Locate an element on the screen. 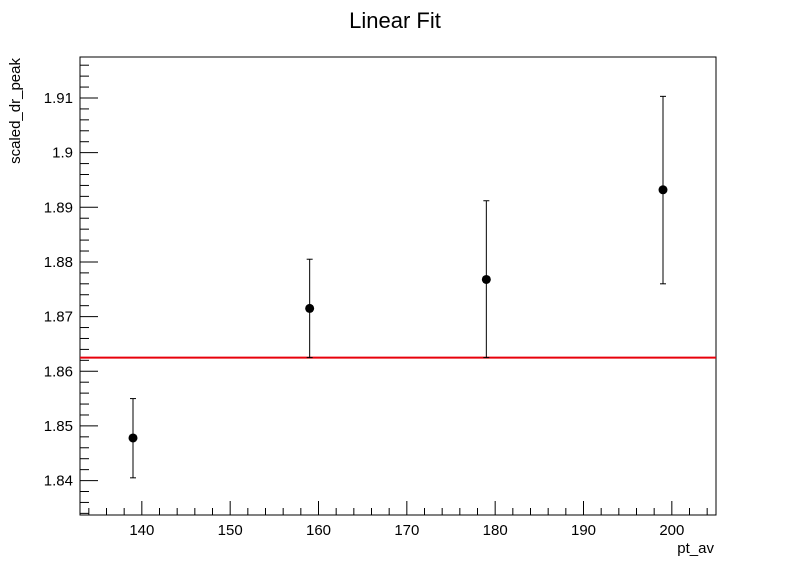 The height and width of the screenshot is (572, 796). x-axis-title: pt_av is located at coordinates (695, 548).